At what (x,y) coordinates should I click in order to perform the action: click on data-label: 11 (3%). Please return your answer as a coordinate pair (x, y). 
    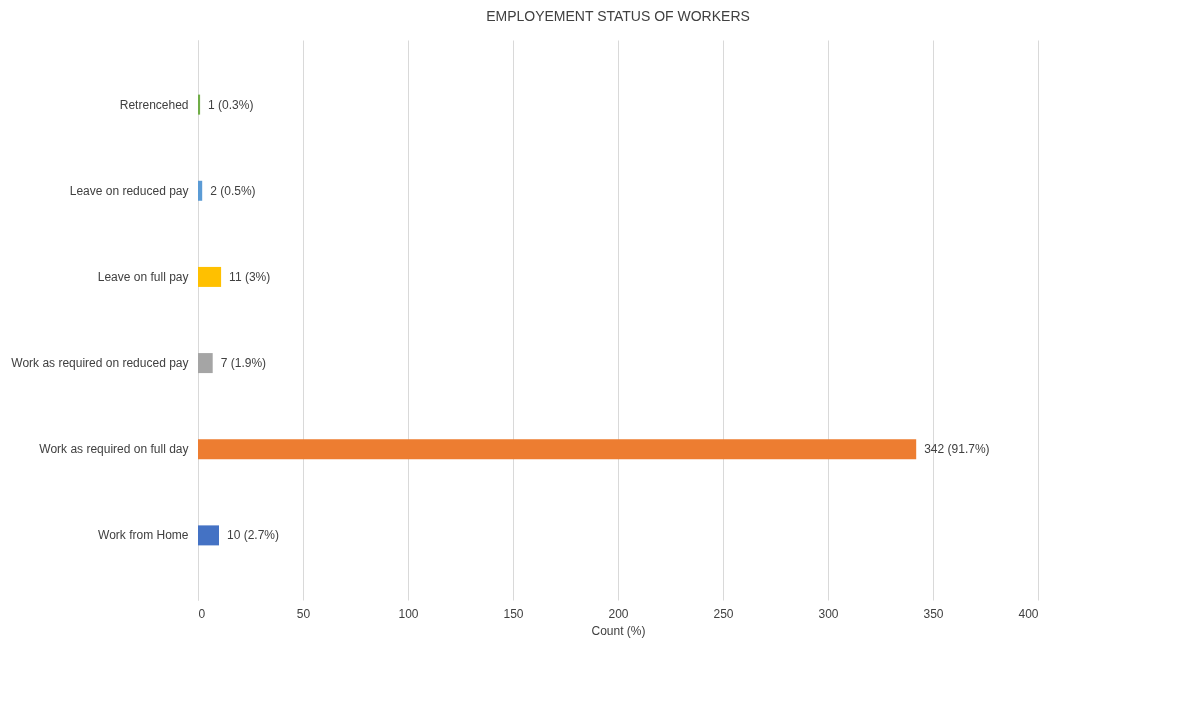
    Looking at the image, I should click on (250, 276).